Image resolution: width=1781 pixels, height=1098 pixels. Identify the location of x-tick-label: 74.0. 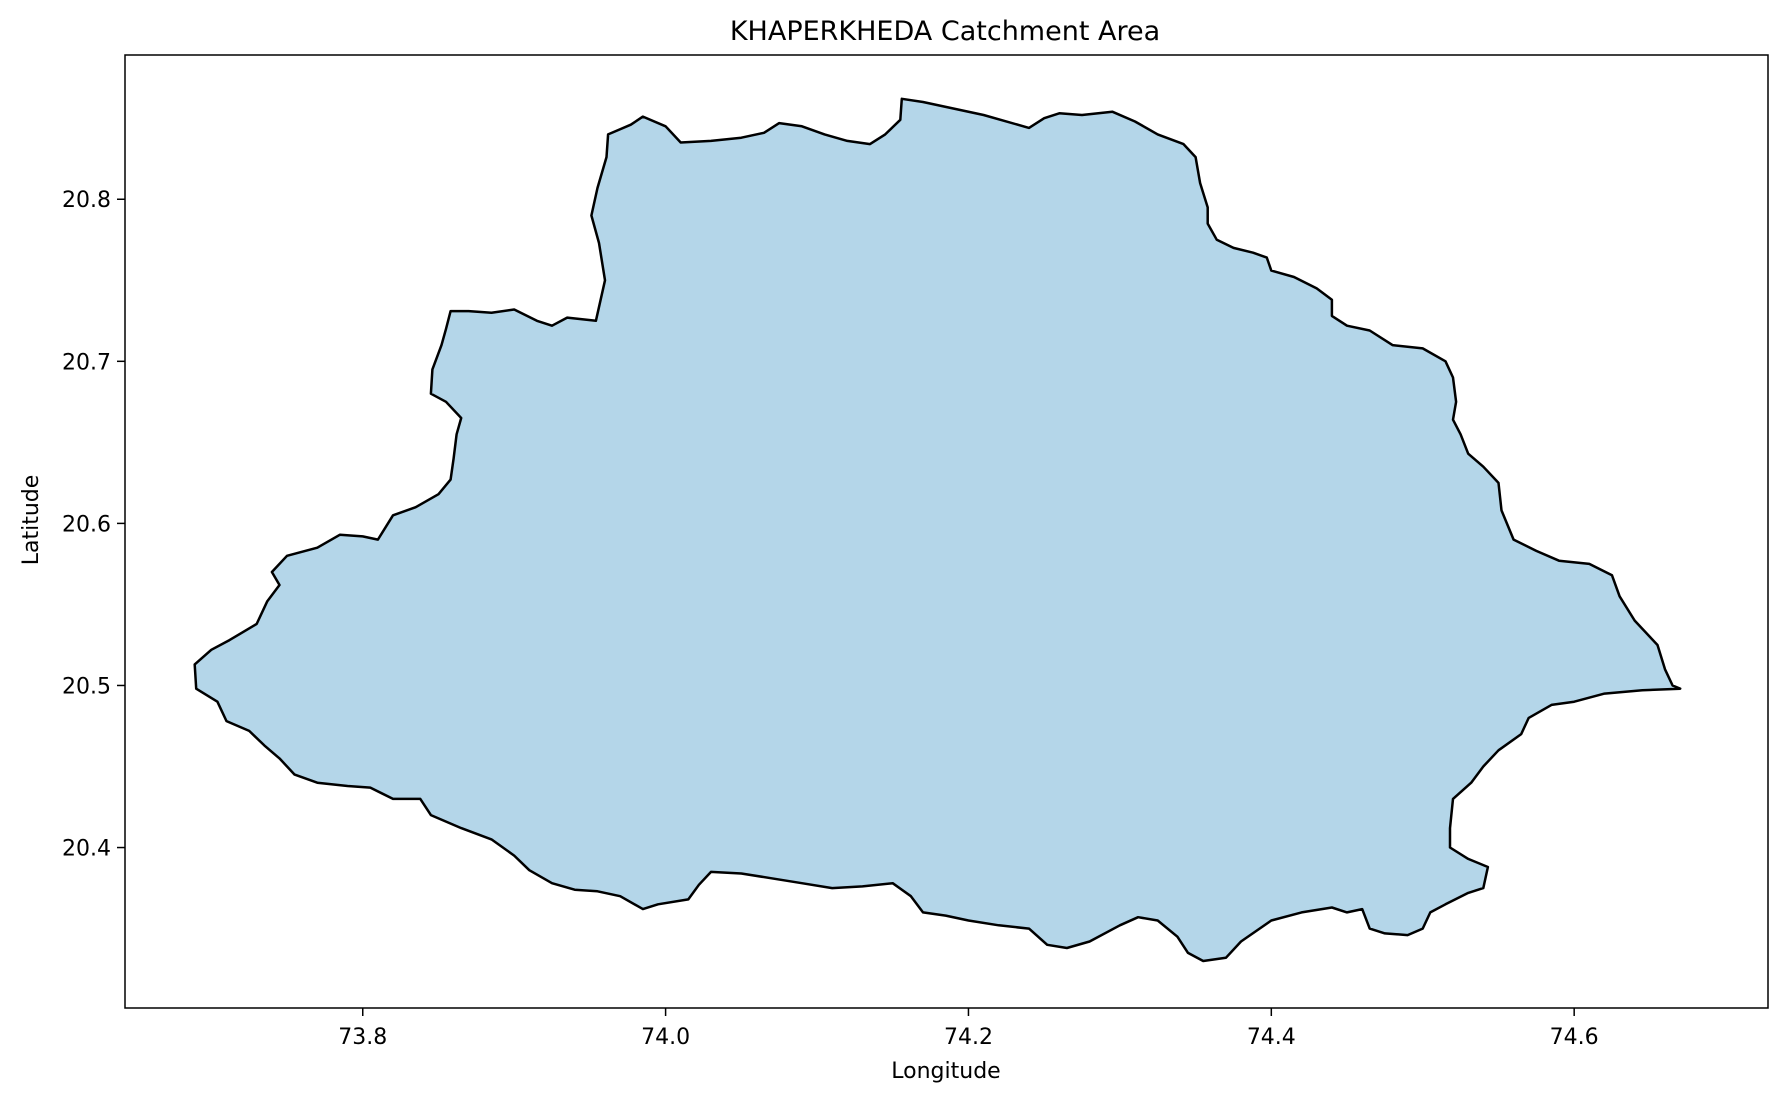
(665, 1037).